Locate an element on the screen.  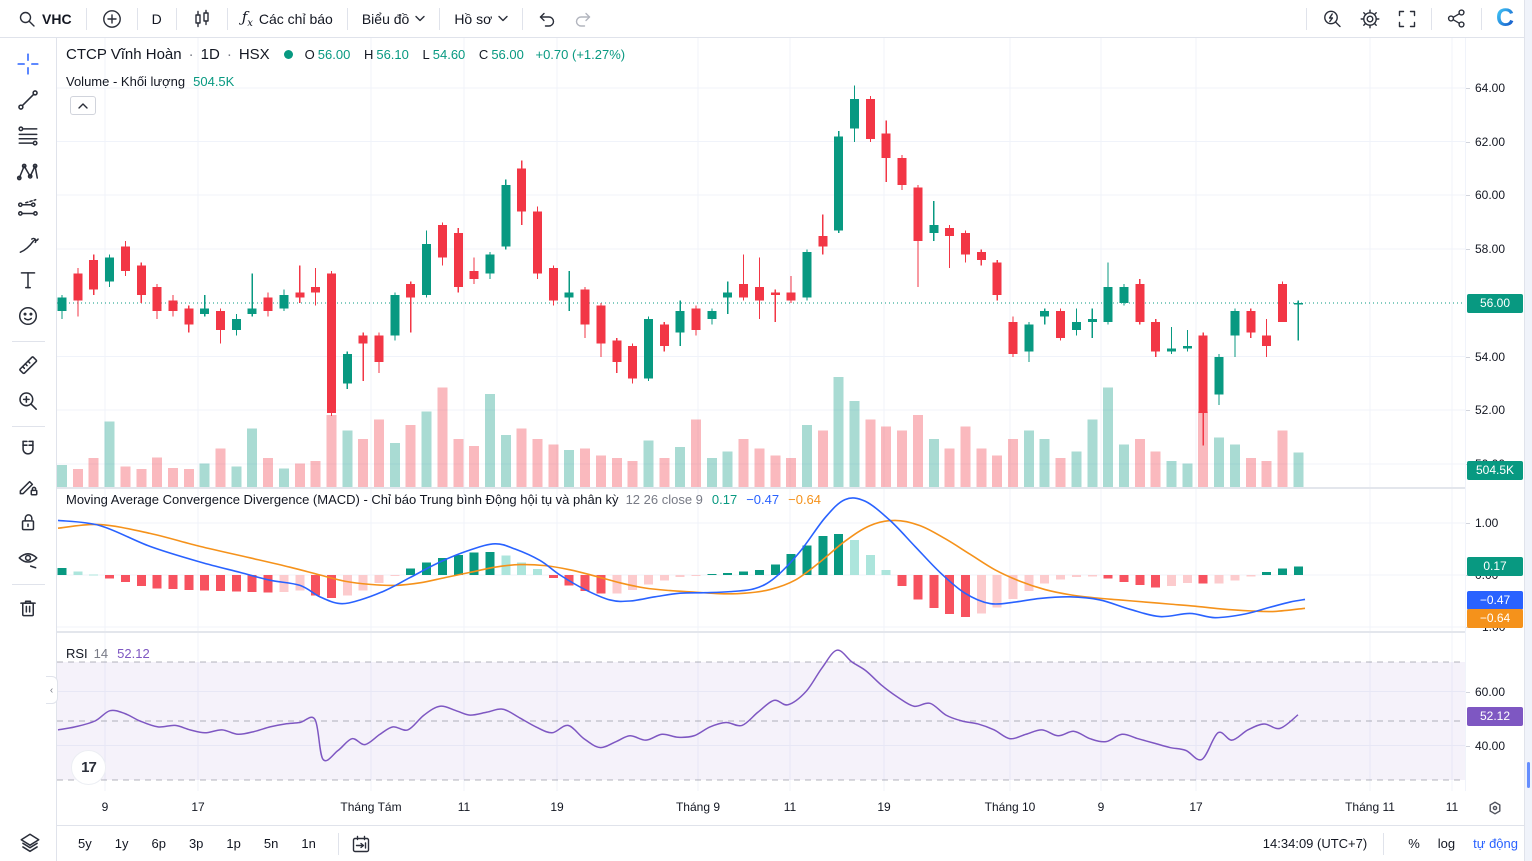
tool-pattern is located at coordinates (28, 172).